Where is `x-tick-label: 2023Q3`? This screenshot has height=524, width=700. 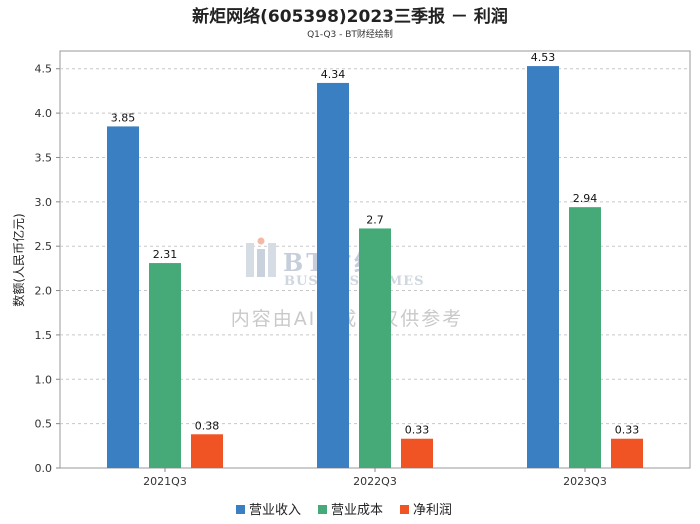 x-tick-label: 2023Q3 is located at coordinates (585, 481).